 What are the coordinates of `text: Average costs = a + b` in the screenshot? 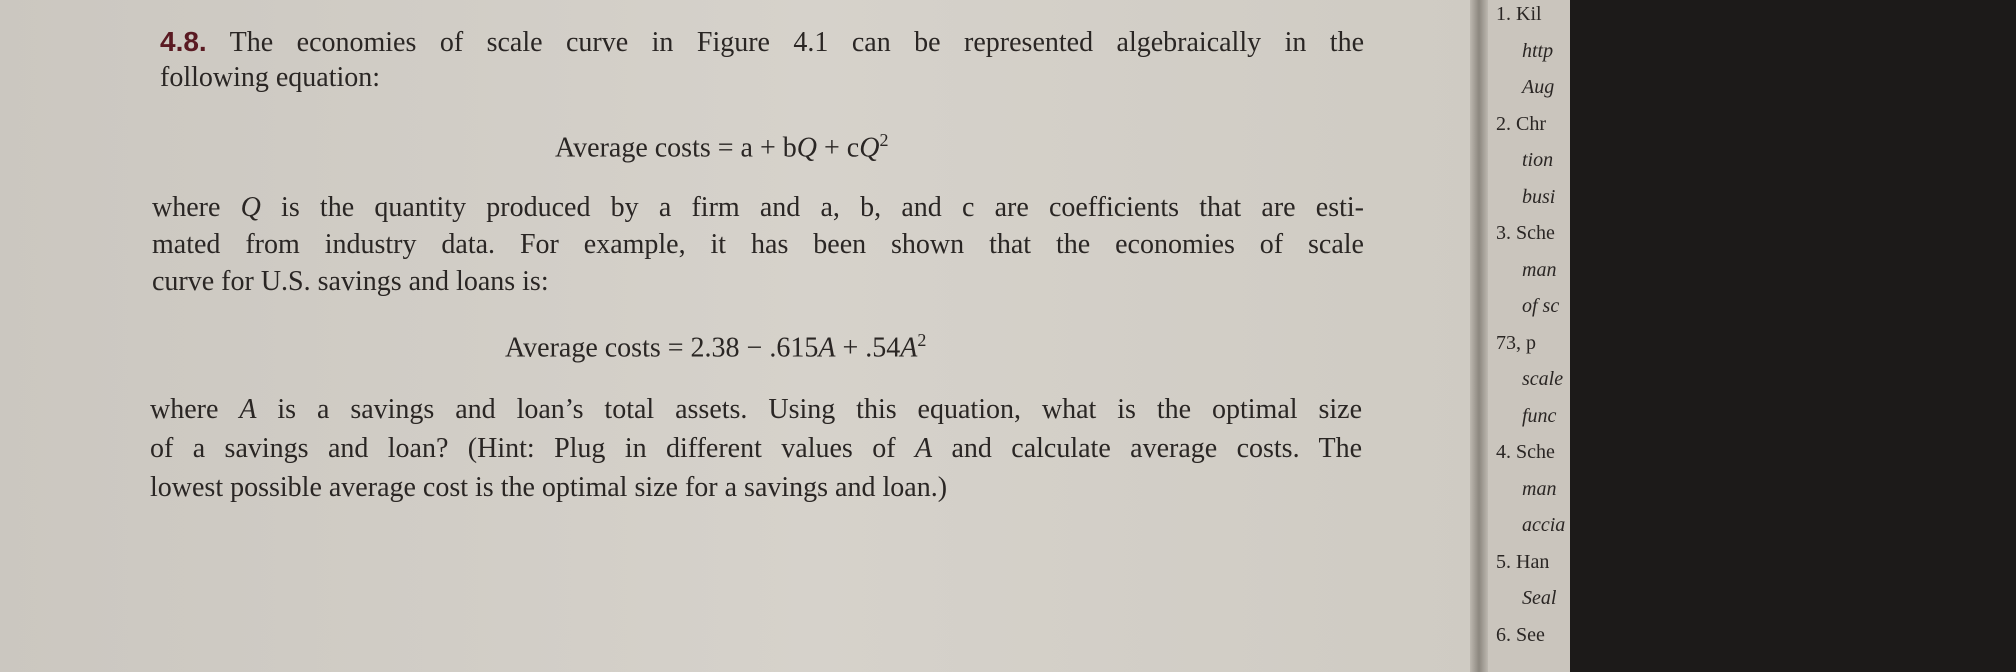 It's located at (676, 148).